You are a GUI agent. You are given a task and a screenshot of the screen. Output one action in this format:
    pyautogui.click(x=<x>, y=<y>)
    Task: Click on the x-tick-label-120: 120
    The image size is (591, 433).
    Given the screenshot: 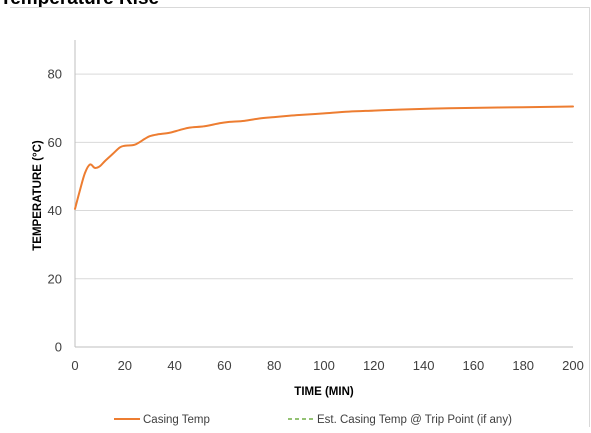 What is the action you would take?
    pyautogui.click(x=374, y=365)
    